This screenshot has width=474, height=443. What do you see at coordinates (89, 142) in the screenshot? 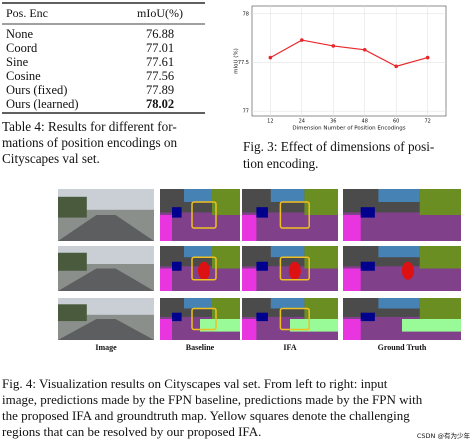
I see `table-caption: mations of position encodings on` at bounding box center [89, 142].